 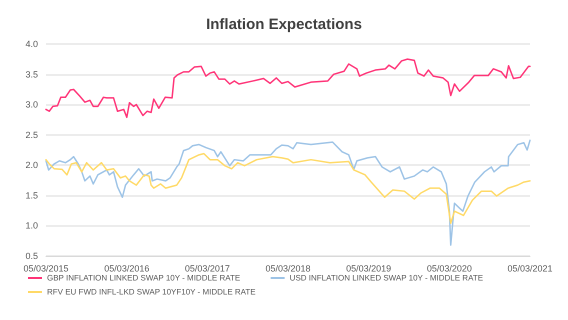 What do you see at coordinates (284, 24) in the screenshot?
I see `chart-title: Inflation Expectations` at bounding box center [284, 24].